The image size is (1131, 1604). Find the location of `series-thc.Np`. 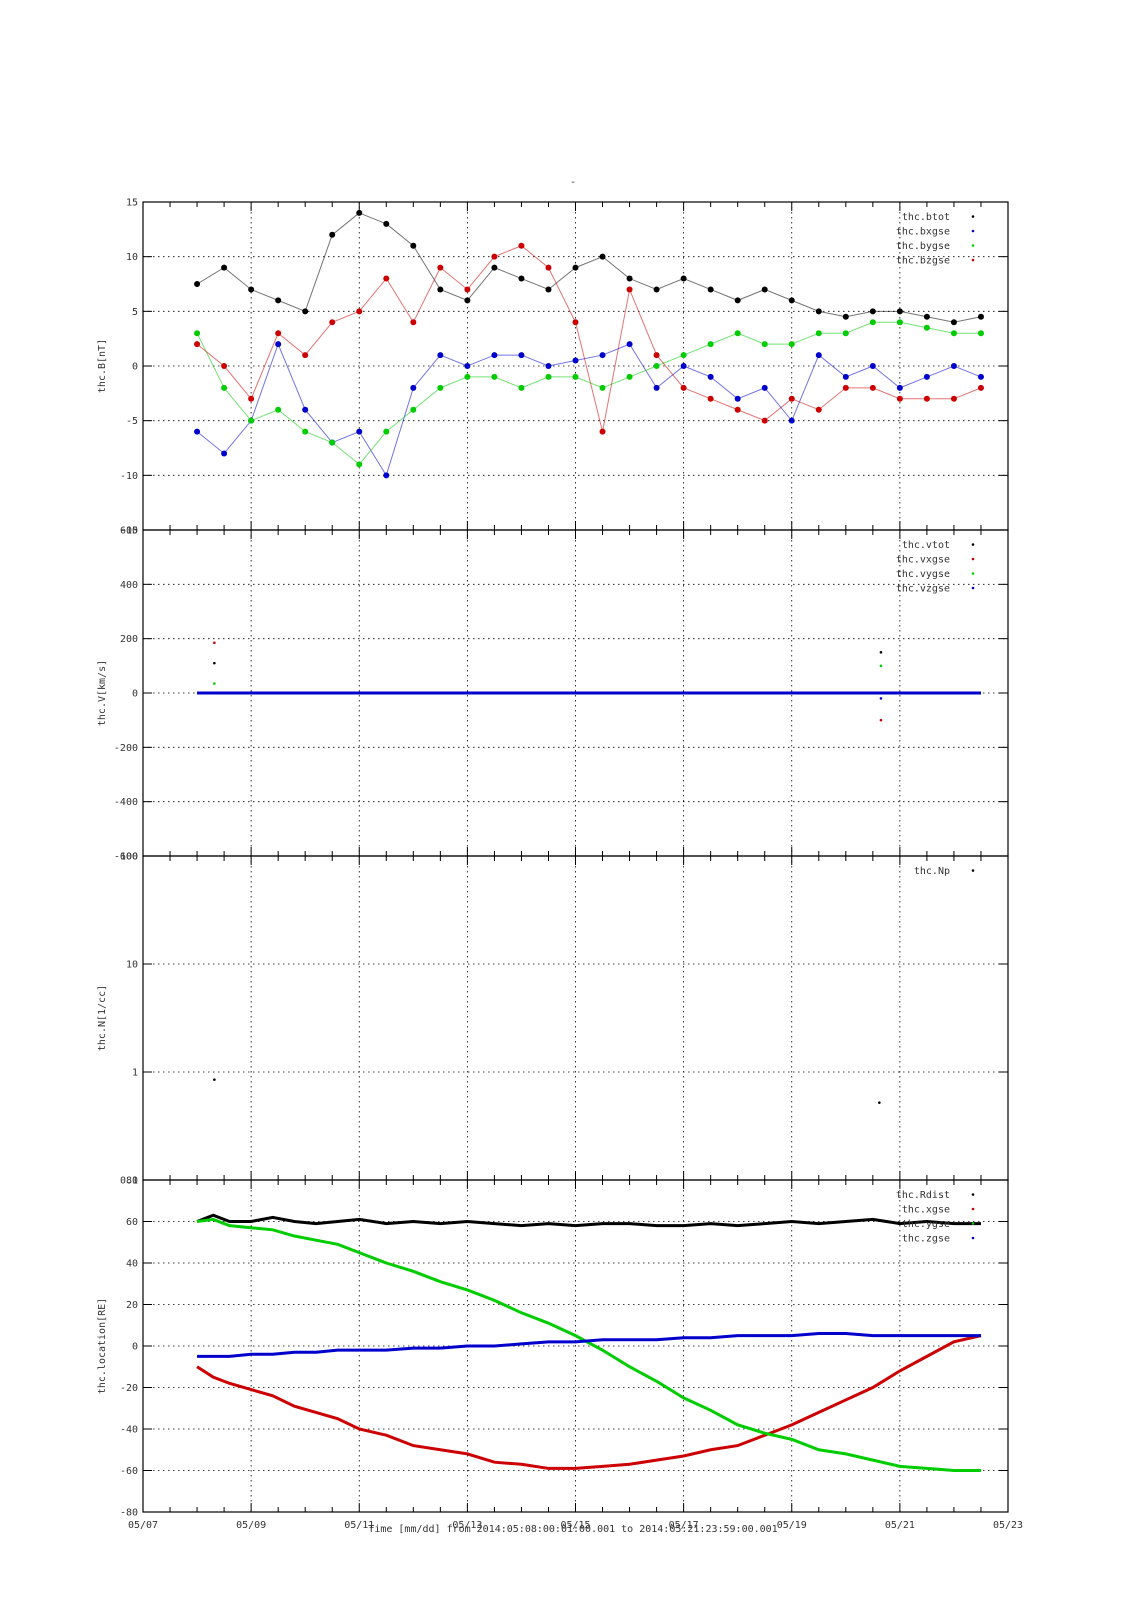

series-thc.Np is located at coordinates (547, 1091).